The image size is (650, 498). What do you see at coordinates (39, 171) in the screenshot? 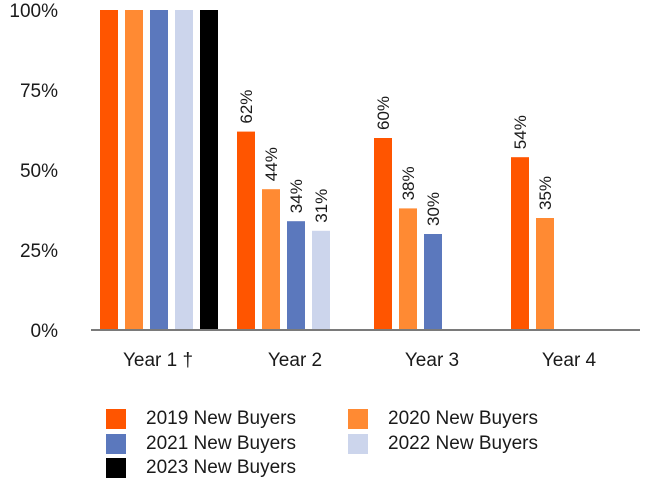
I see `y-tick-label: 50%` at bounding box center [39, 171].